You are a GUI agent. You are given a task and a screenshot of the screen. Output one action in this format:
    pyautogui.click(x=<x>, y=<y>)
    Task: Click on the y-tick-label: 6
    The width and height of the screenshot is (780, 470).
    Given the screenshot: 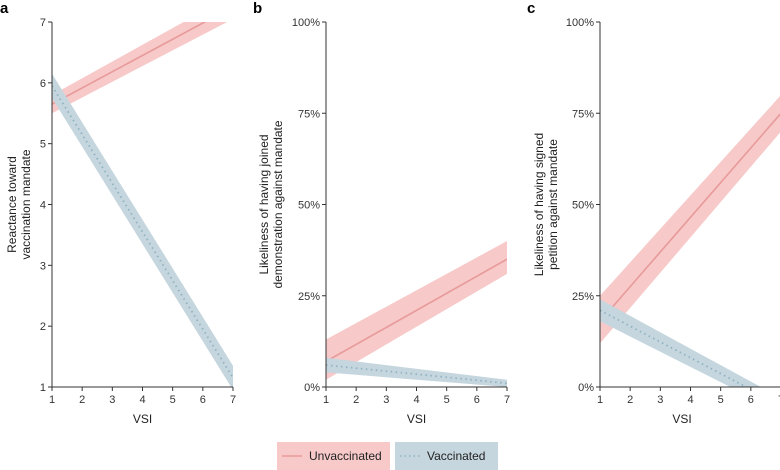 What is the action you would take?
    pyautogui.click(x=43, y=84)
    